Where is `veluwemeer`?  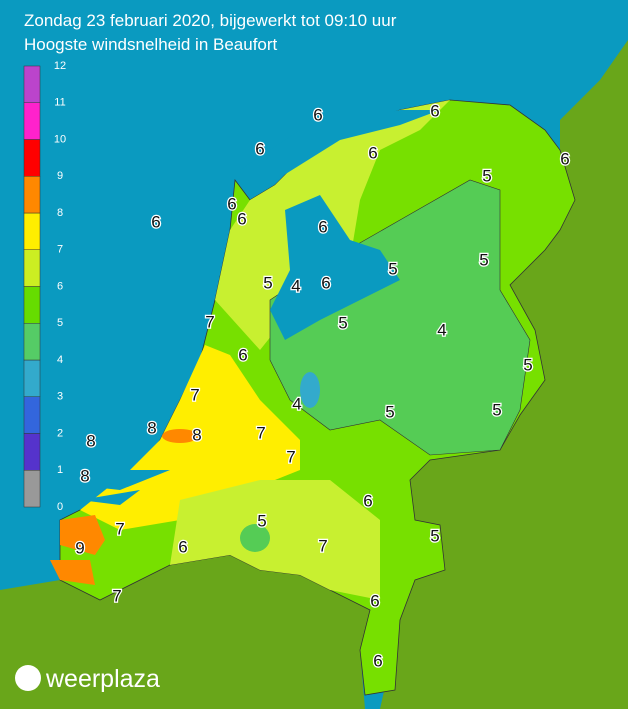 veluwemeer is located at coordinates (310, 390).